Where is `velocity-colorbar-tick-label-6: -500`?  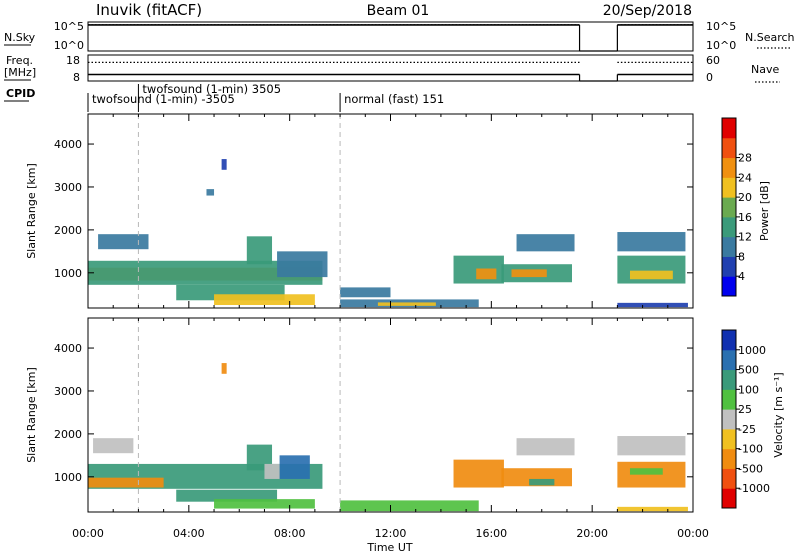 velocity-colorbar-tick-label-6: -500 is located at coordinates (750, 468).